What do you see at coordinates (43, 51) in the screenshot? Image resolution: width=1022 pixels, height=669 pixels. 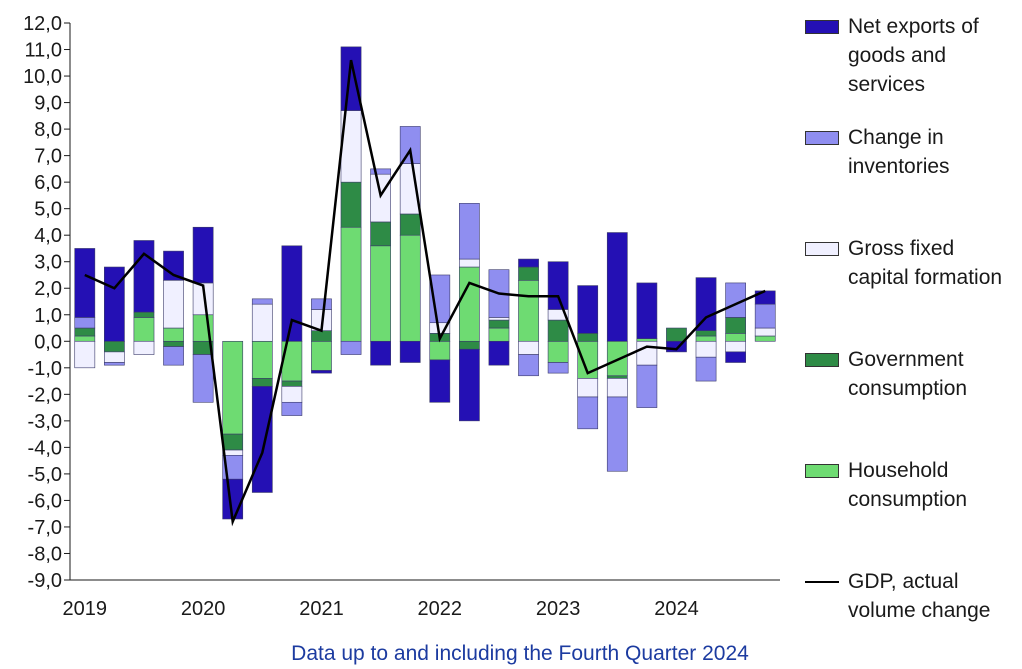 I see `y-tick-label: 11,0` at bounding box center [43, 51].